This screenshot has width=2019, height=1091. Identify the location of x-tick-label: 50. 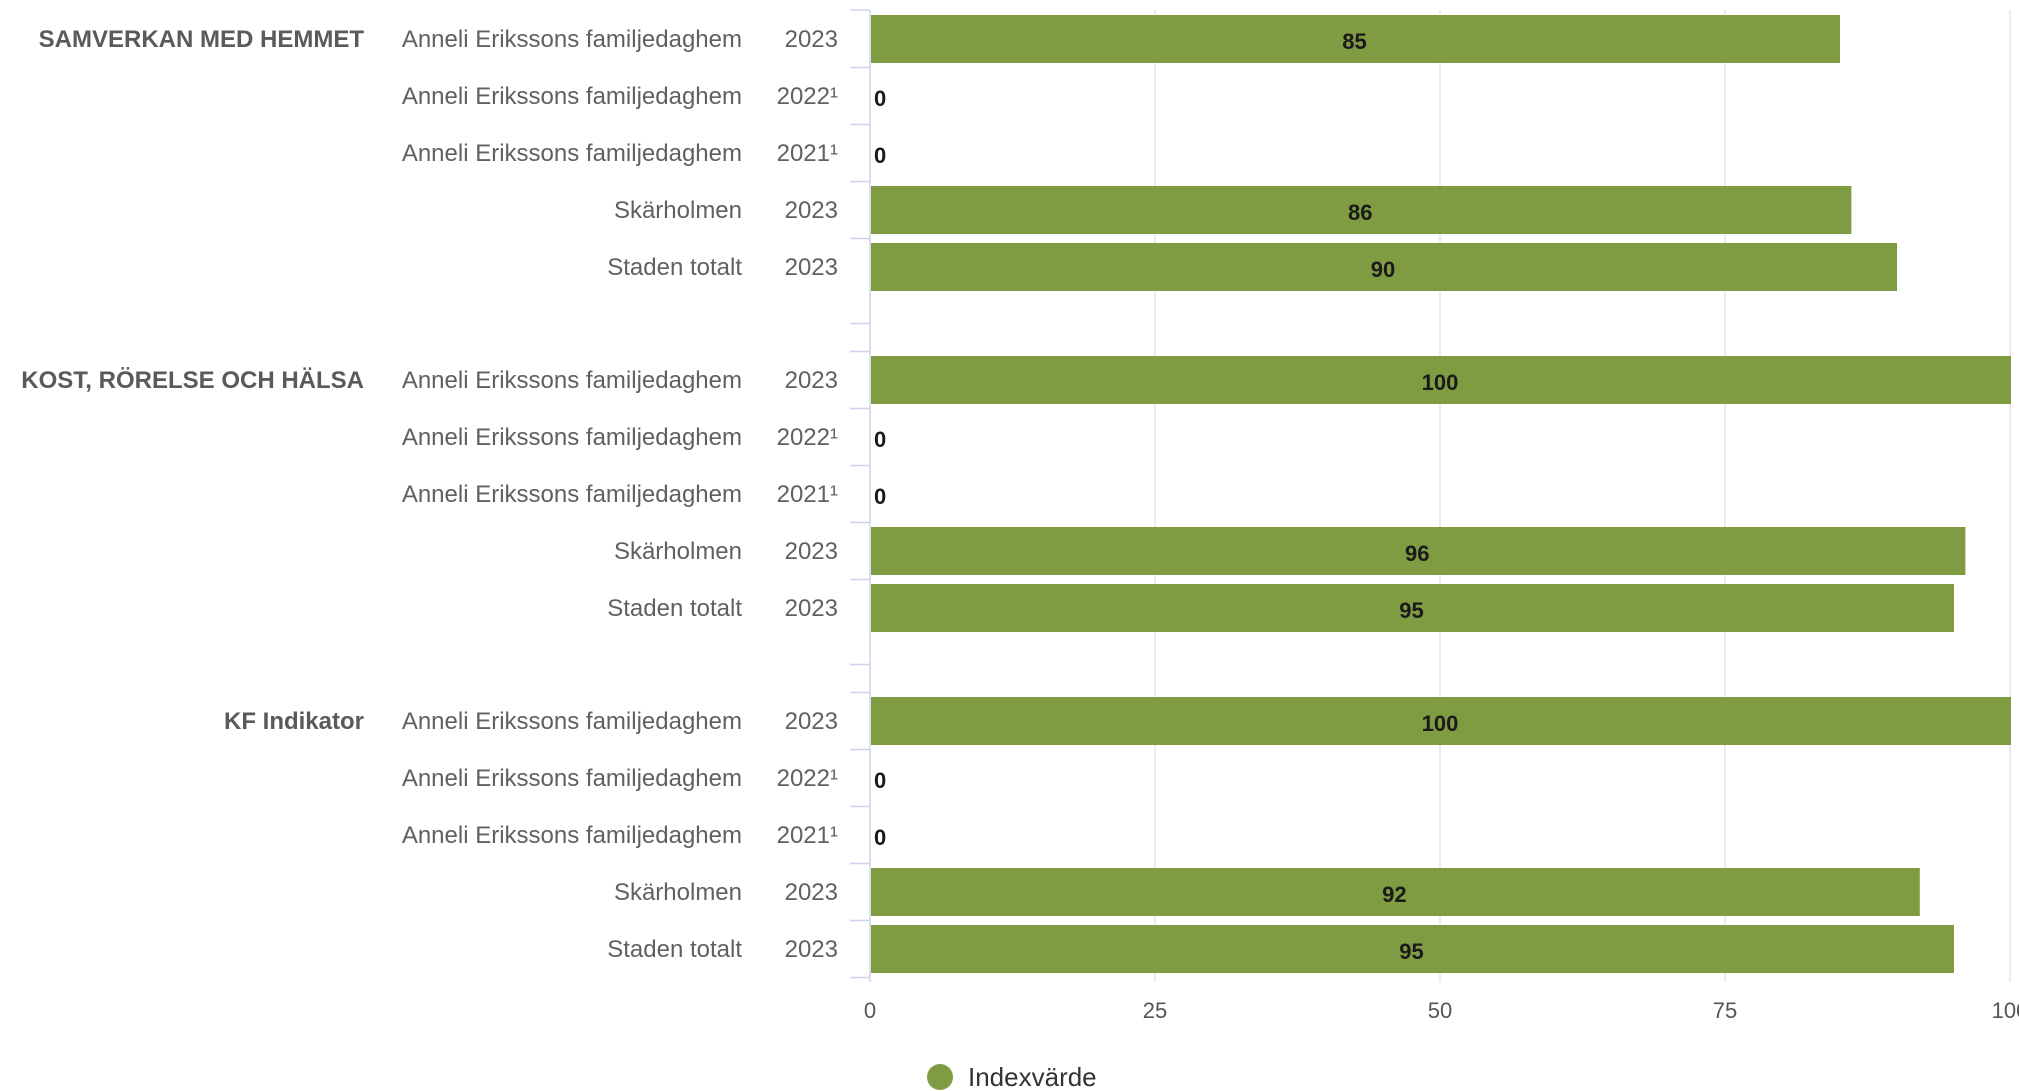
(1440, 1010).